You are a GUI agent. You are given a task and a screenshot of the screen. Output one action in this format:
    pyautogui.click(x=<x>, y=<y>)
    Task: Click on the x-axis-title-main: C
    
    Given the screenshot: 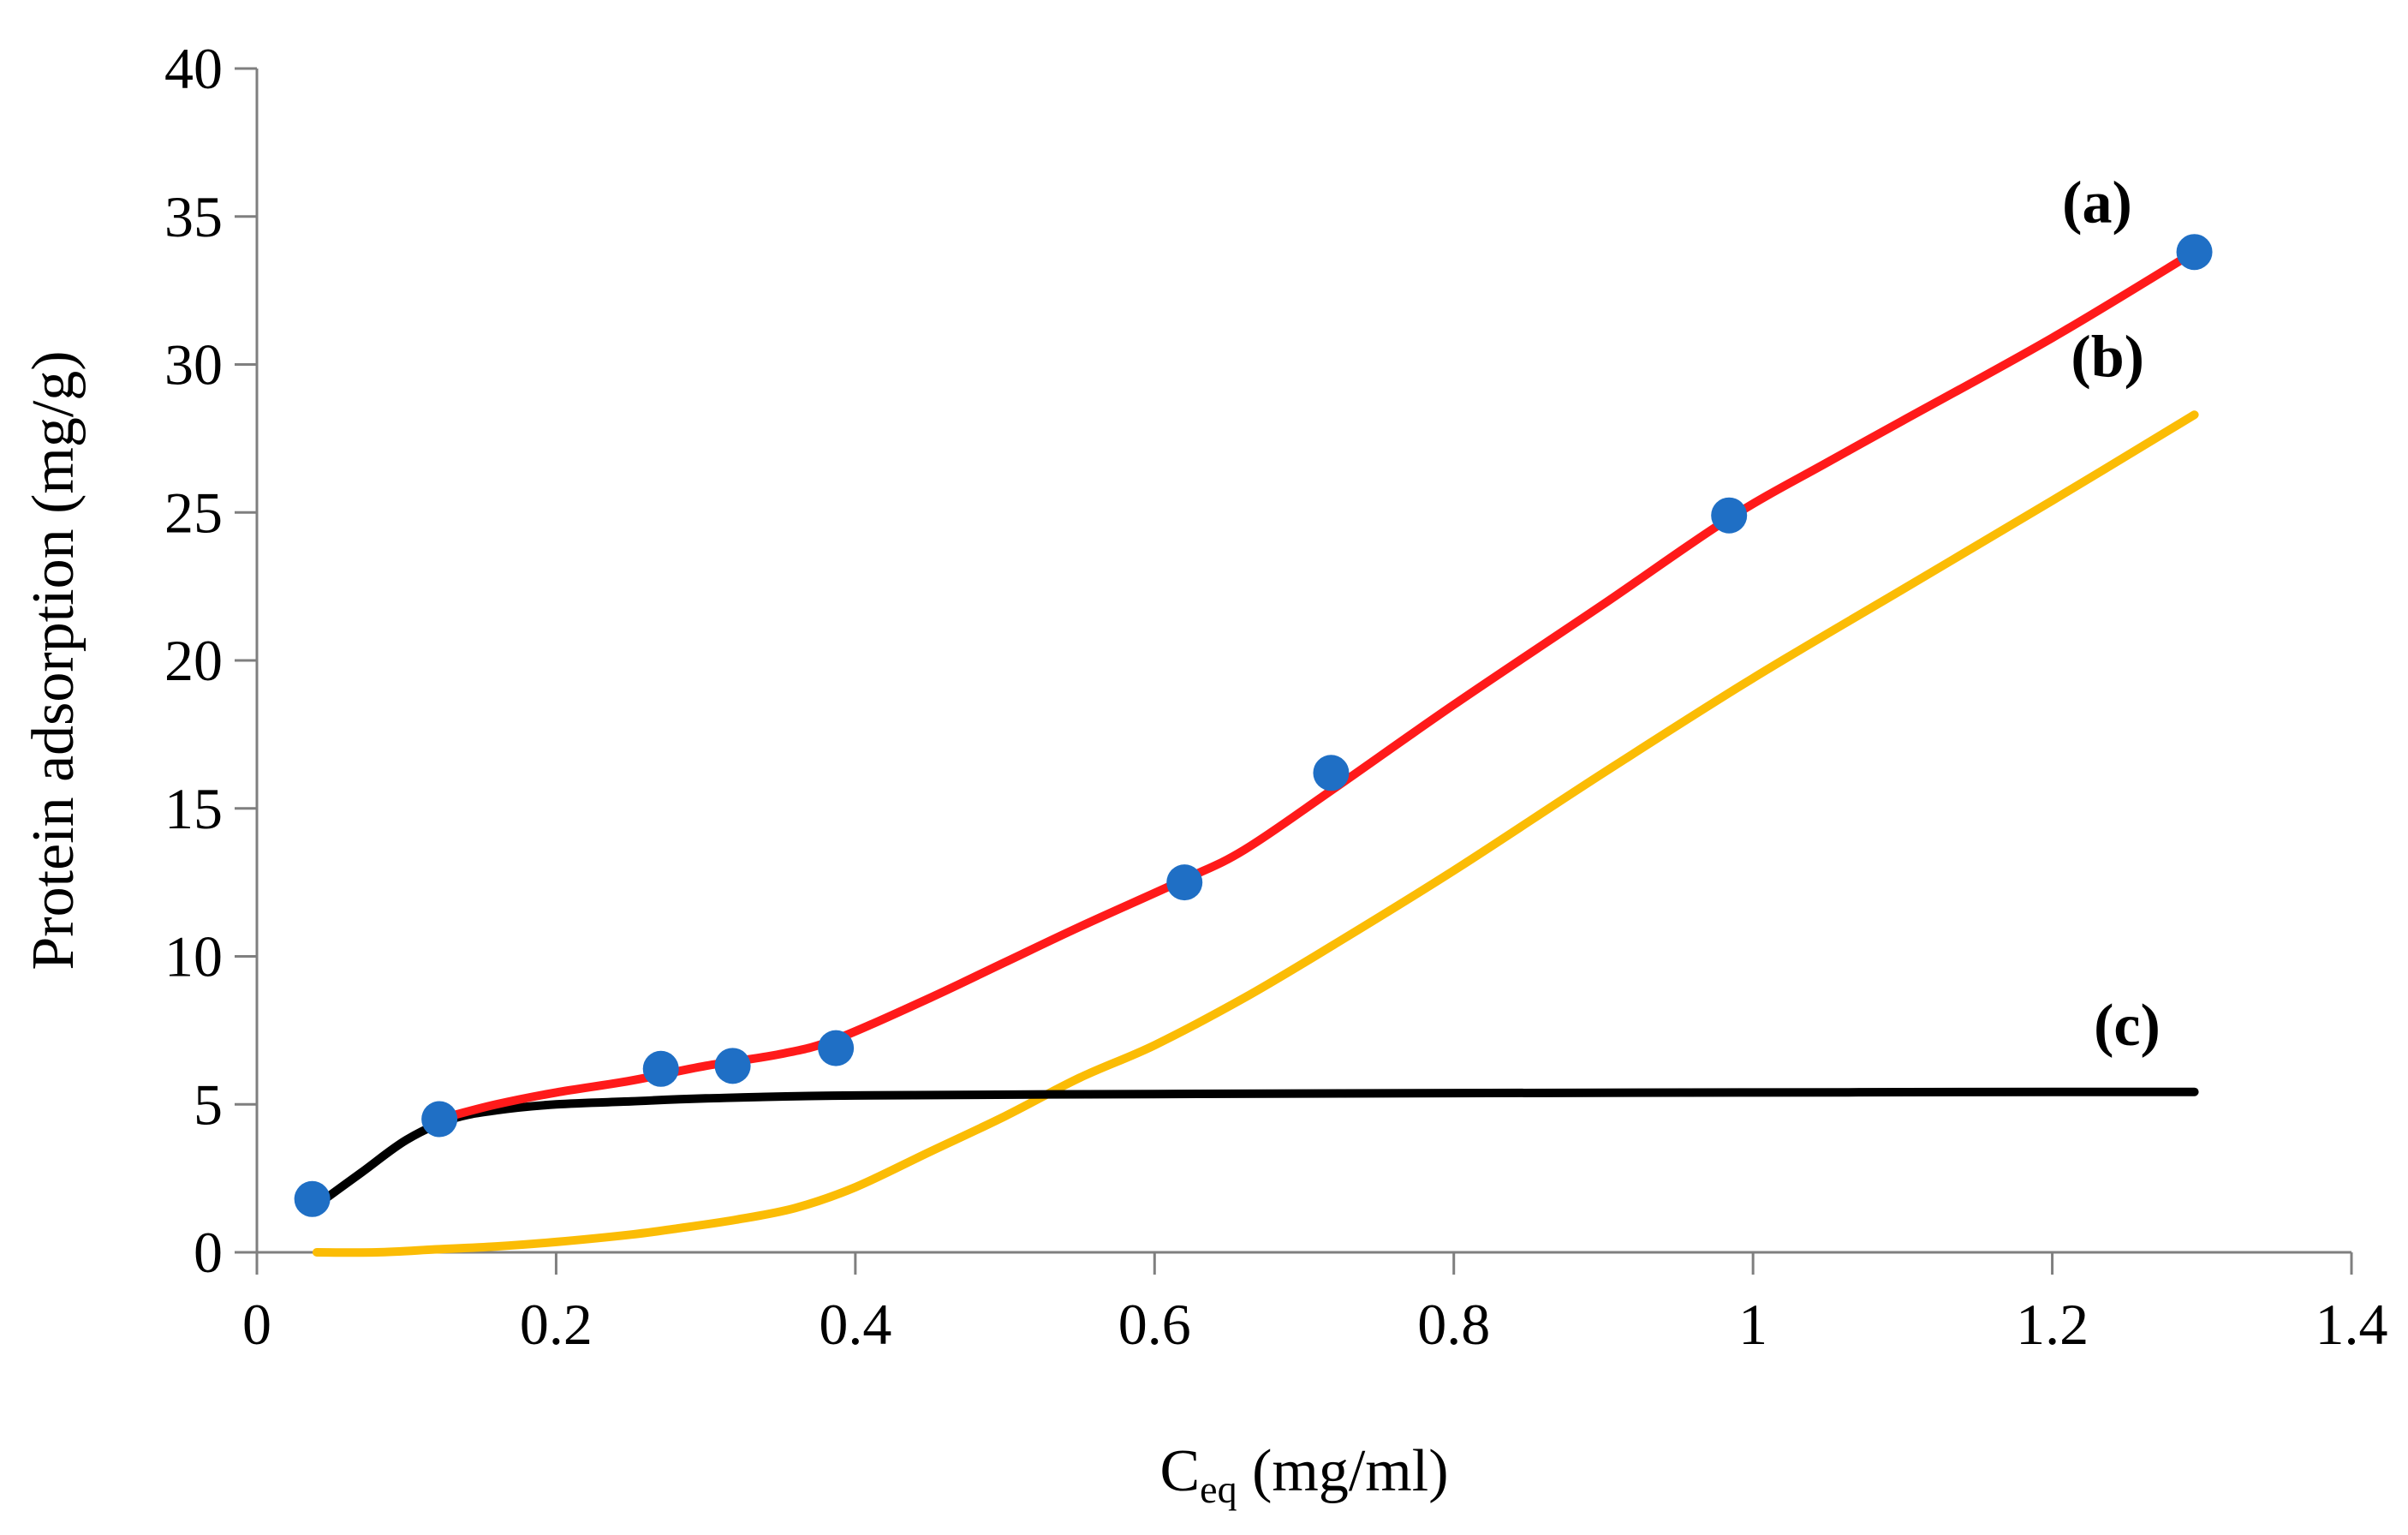 What is the action you would take?
    pyautogui.click(x=1179, y=1471)
    